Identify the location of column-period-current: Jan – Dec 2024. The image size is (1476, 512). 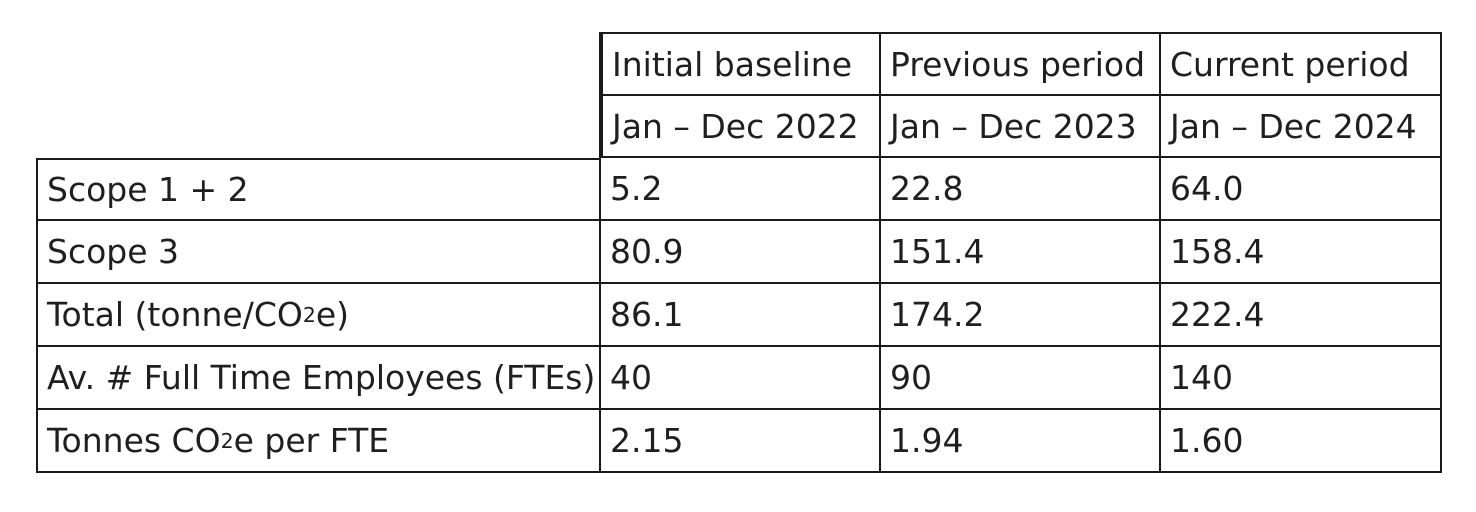
(1301, 127).